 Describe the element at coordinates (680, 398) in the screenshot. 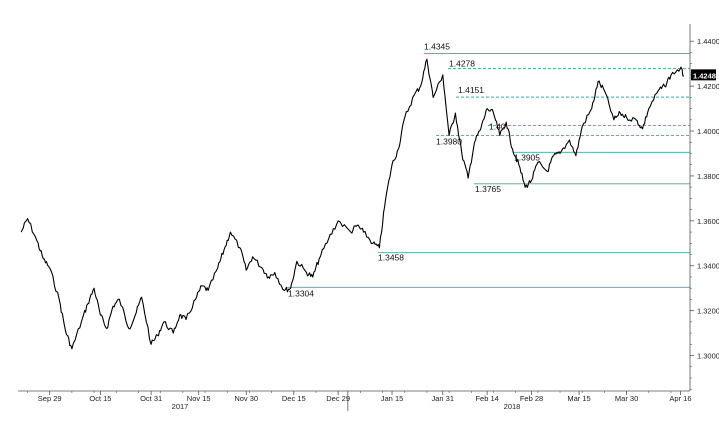

I see `x-tick-label: Apr 16` at that location.